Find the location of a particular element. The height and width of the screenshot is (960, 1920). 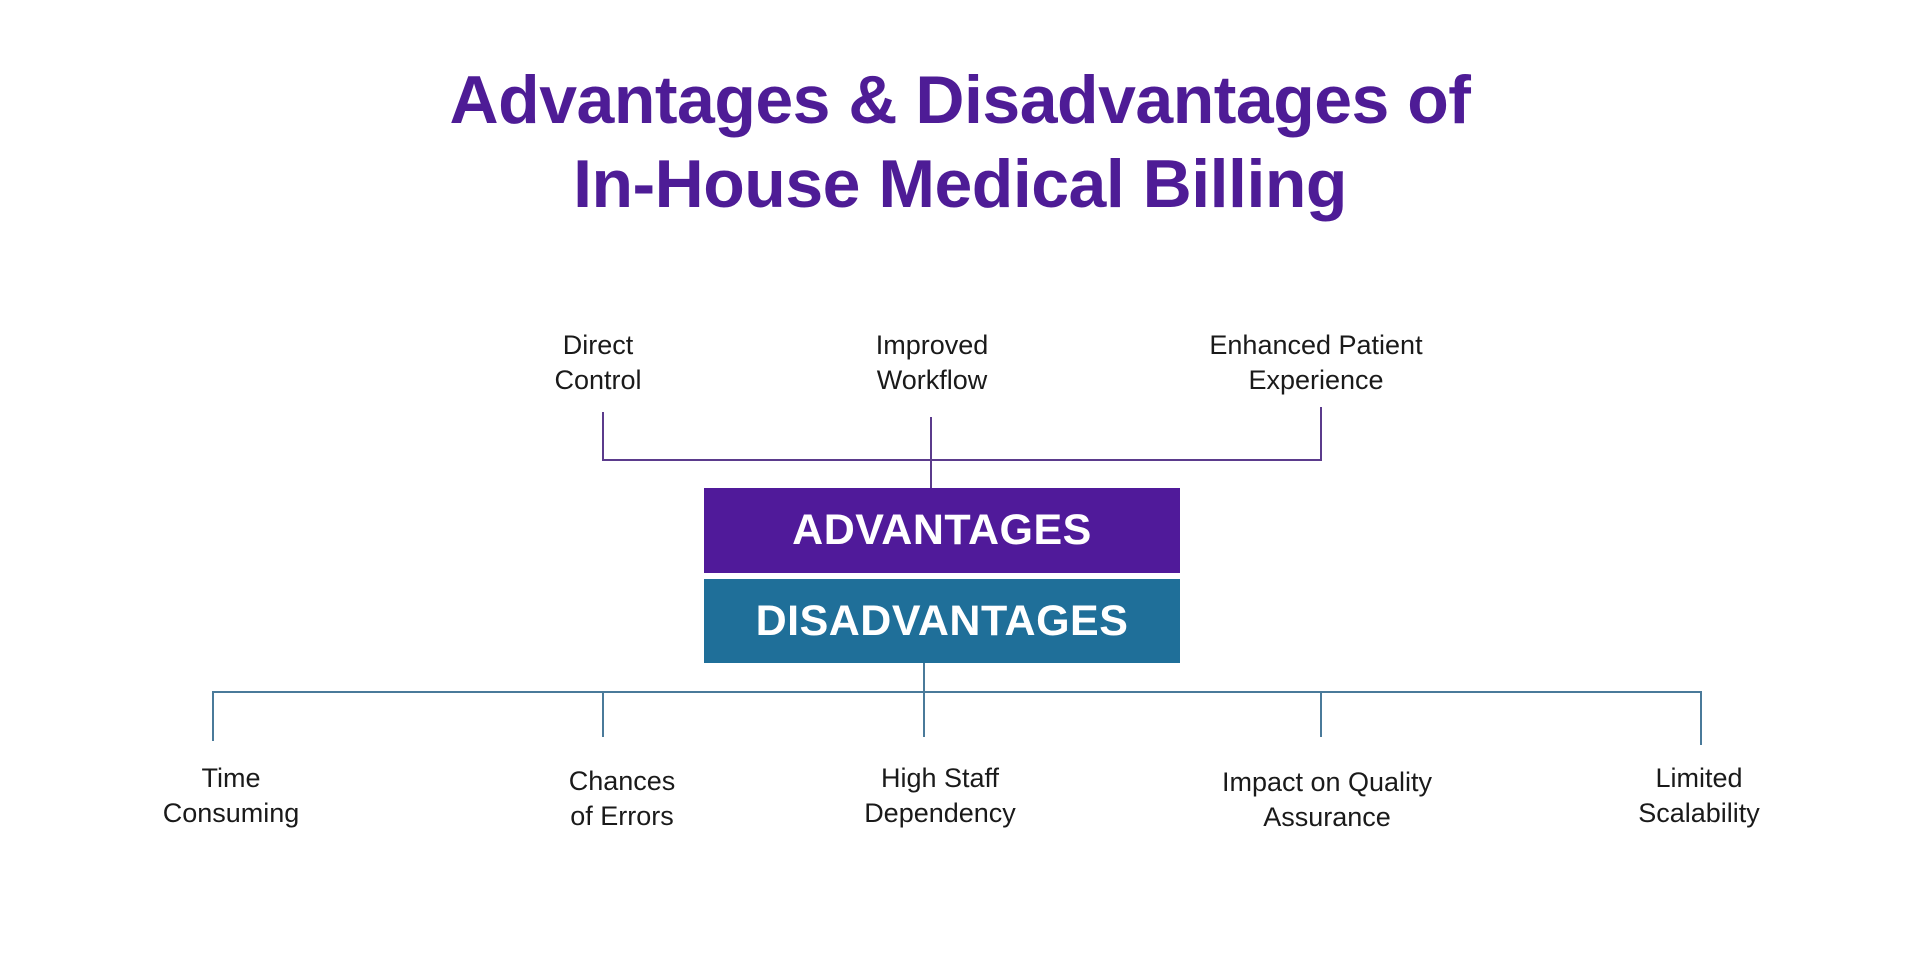

advantages-box: ADVANTAGES is located at coordinates (942, 530).